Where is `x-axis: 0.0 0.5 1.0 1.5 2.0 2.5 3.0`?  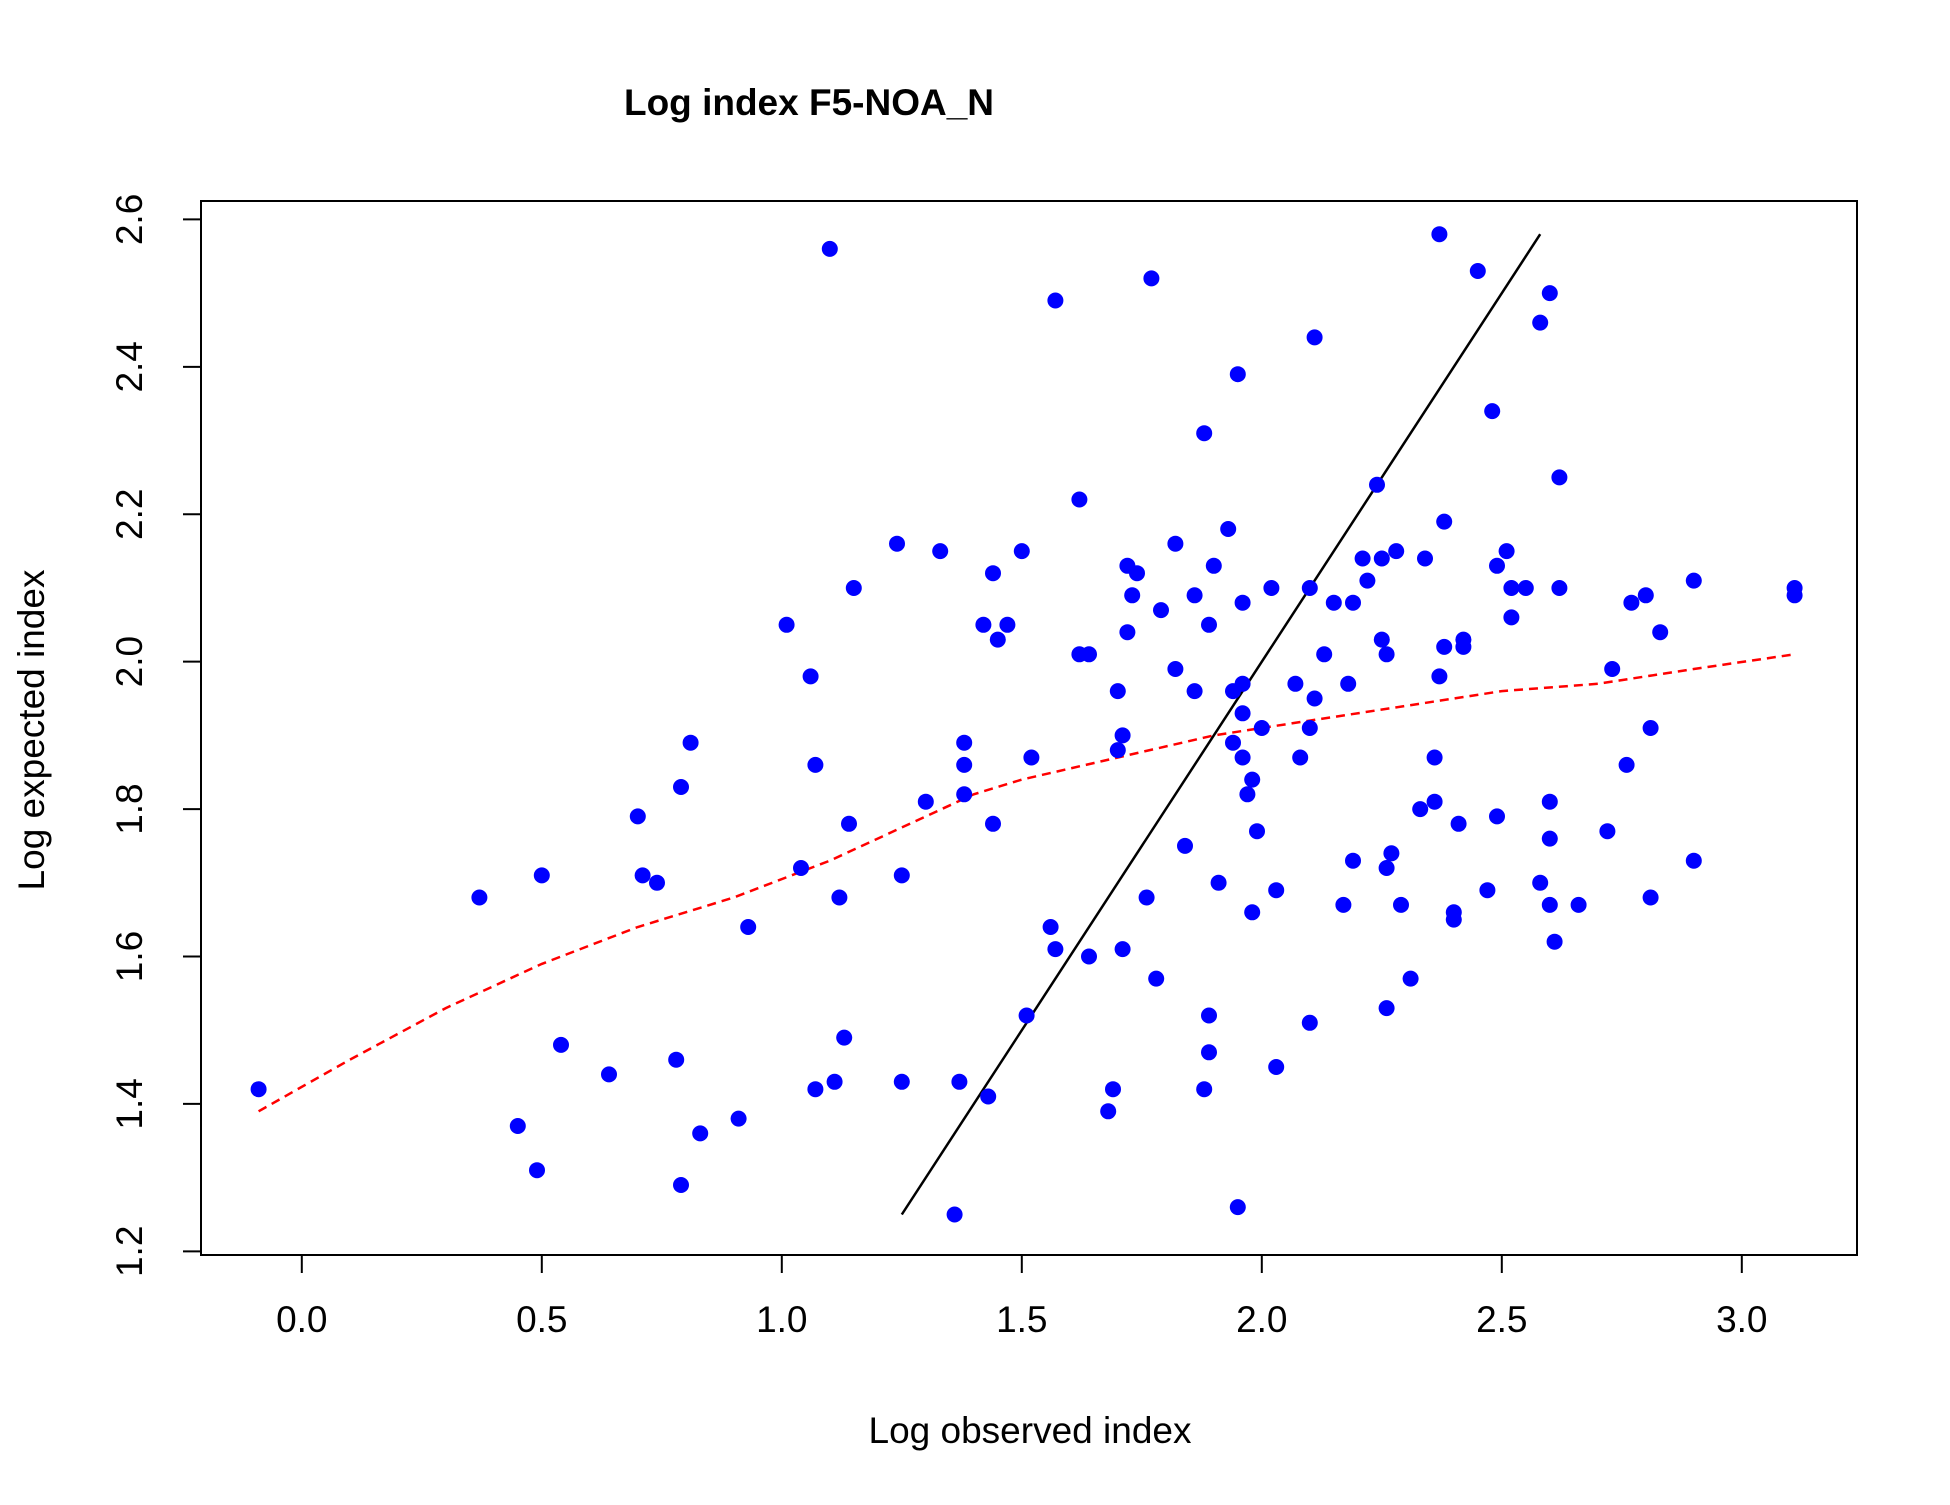
x-axis: 0.0 0.5 1.0 1.5 2.0 2.5 3.0 is located at coordinates (1022, 1297).